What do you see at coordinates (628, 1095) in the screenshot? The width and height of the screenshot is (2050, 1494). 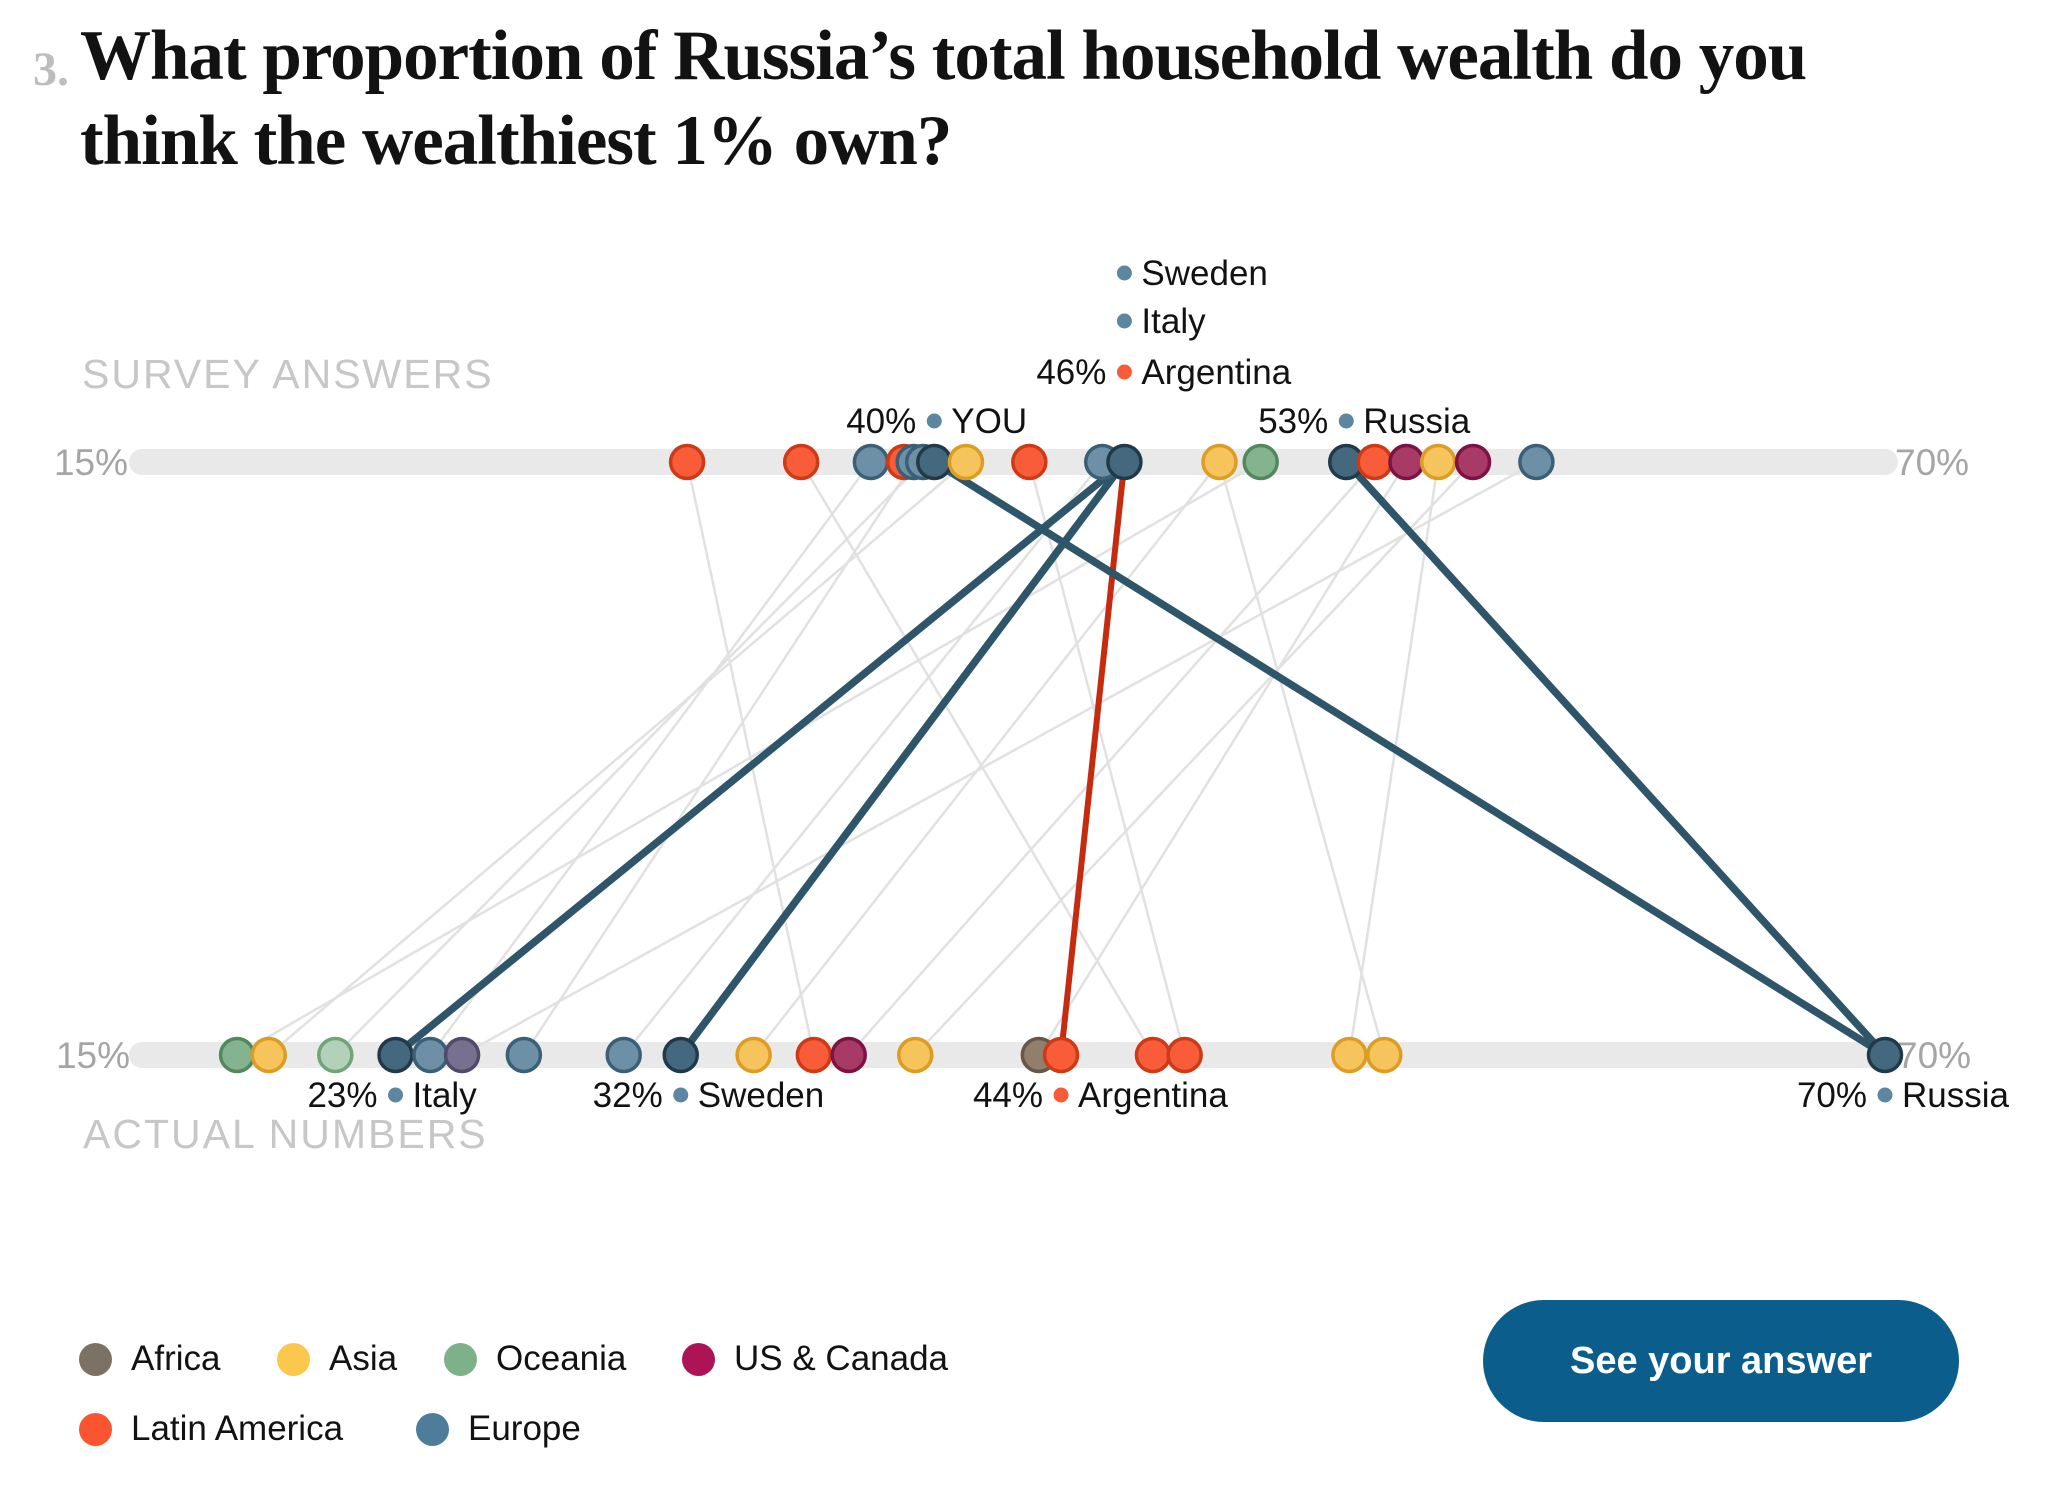 I see `actual-callout-pct-sweden: 32%` at bounding box center [628, 1095].